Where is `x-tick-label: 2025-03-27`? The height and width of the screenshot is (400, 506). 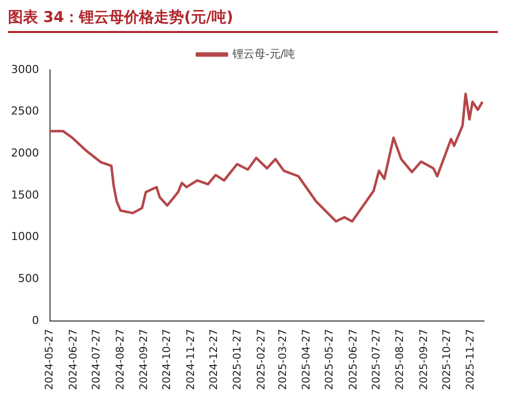
x-tick-label: 2025-03-27 is located at coordinates (282, 359).